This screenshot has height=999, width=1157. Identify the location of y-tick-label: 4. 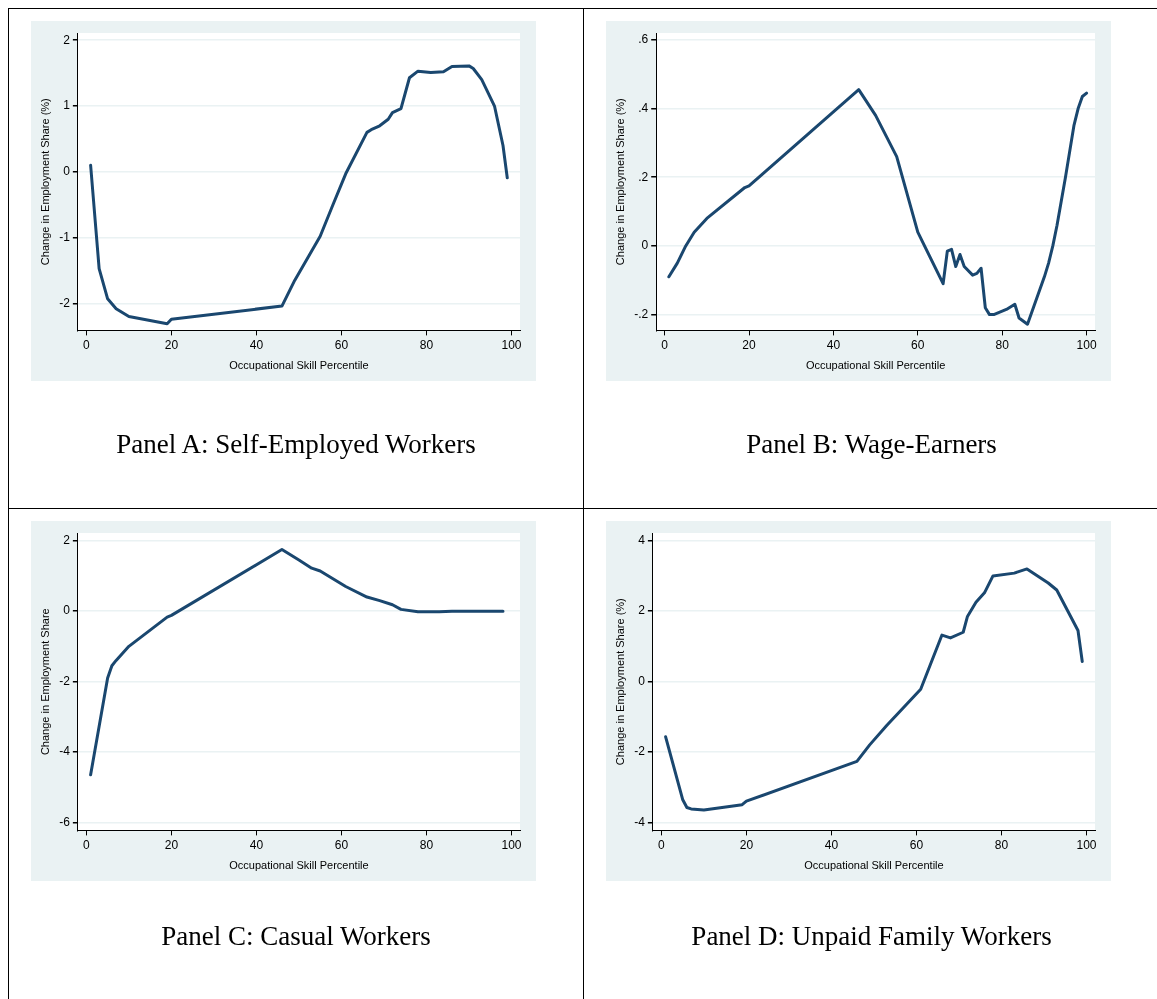
(642, 540).